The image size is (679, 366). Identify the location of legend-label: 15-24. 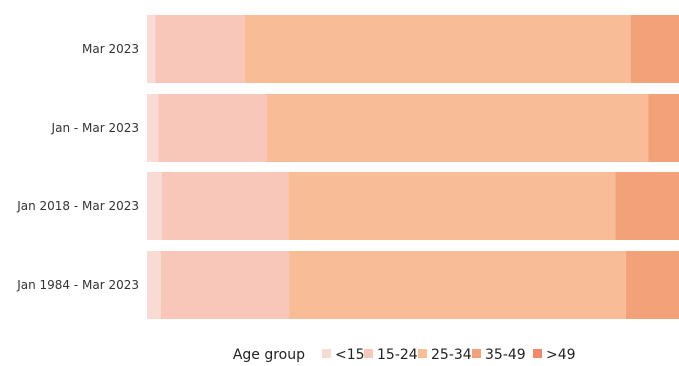
(397, 355).